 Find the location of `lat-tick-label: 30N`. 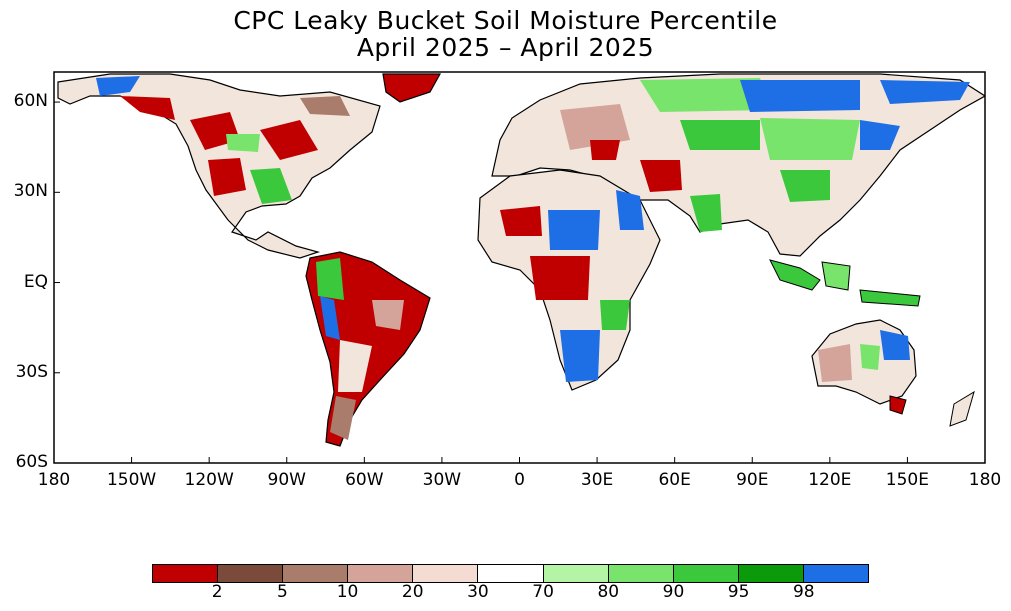

lat-tick-label: 30N is located at coordinates (30, 191).